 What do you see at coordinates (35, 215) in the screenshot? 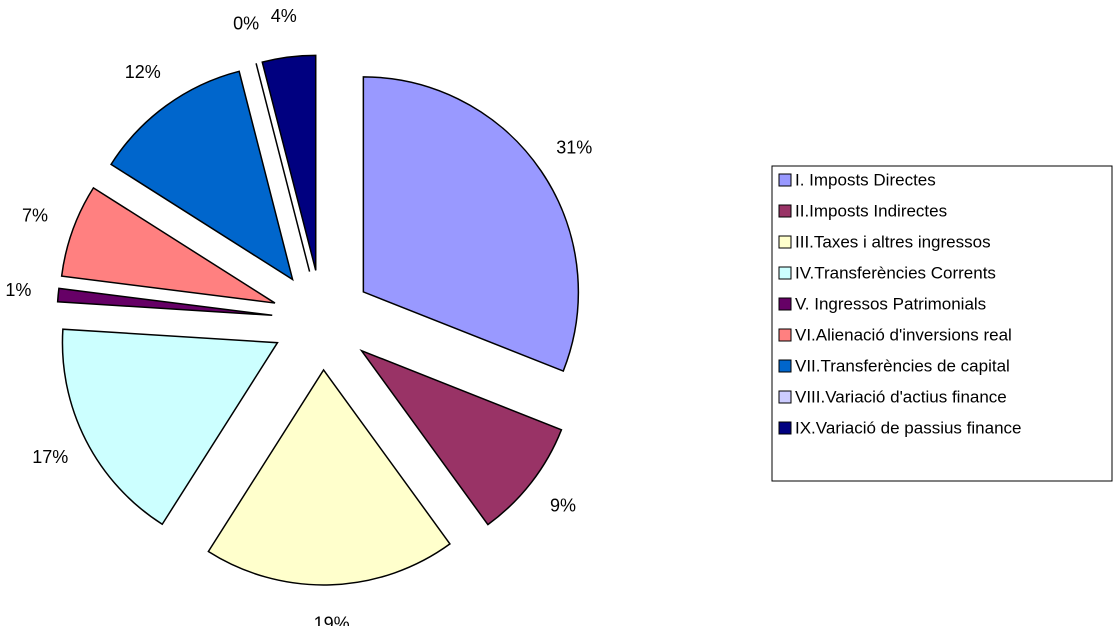
I see `data-label: 7%` at bounding box center [35, 215].